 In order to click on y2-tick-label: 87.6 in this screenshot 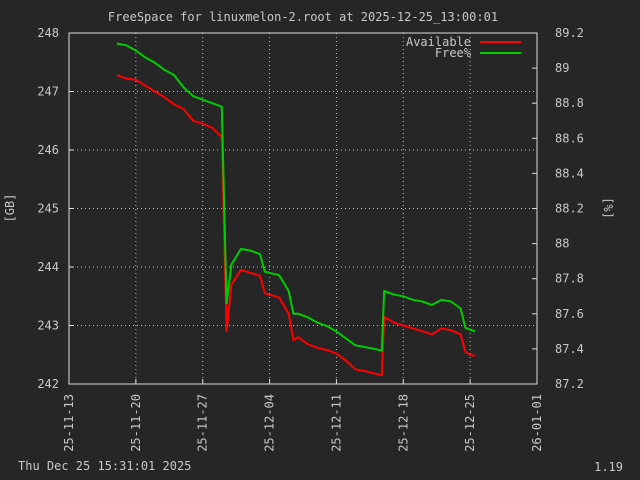, I will do `click(569, 314)`.